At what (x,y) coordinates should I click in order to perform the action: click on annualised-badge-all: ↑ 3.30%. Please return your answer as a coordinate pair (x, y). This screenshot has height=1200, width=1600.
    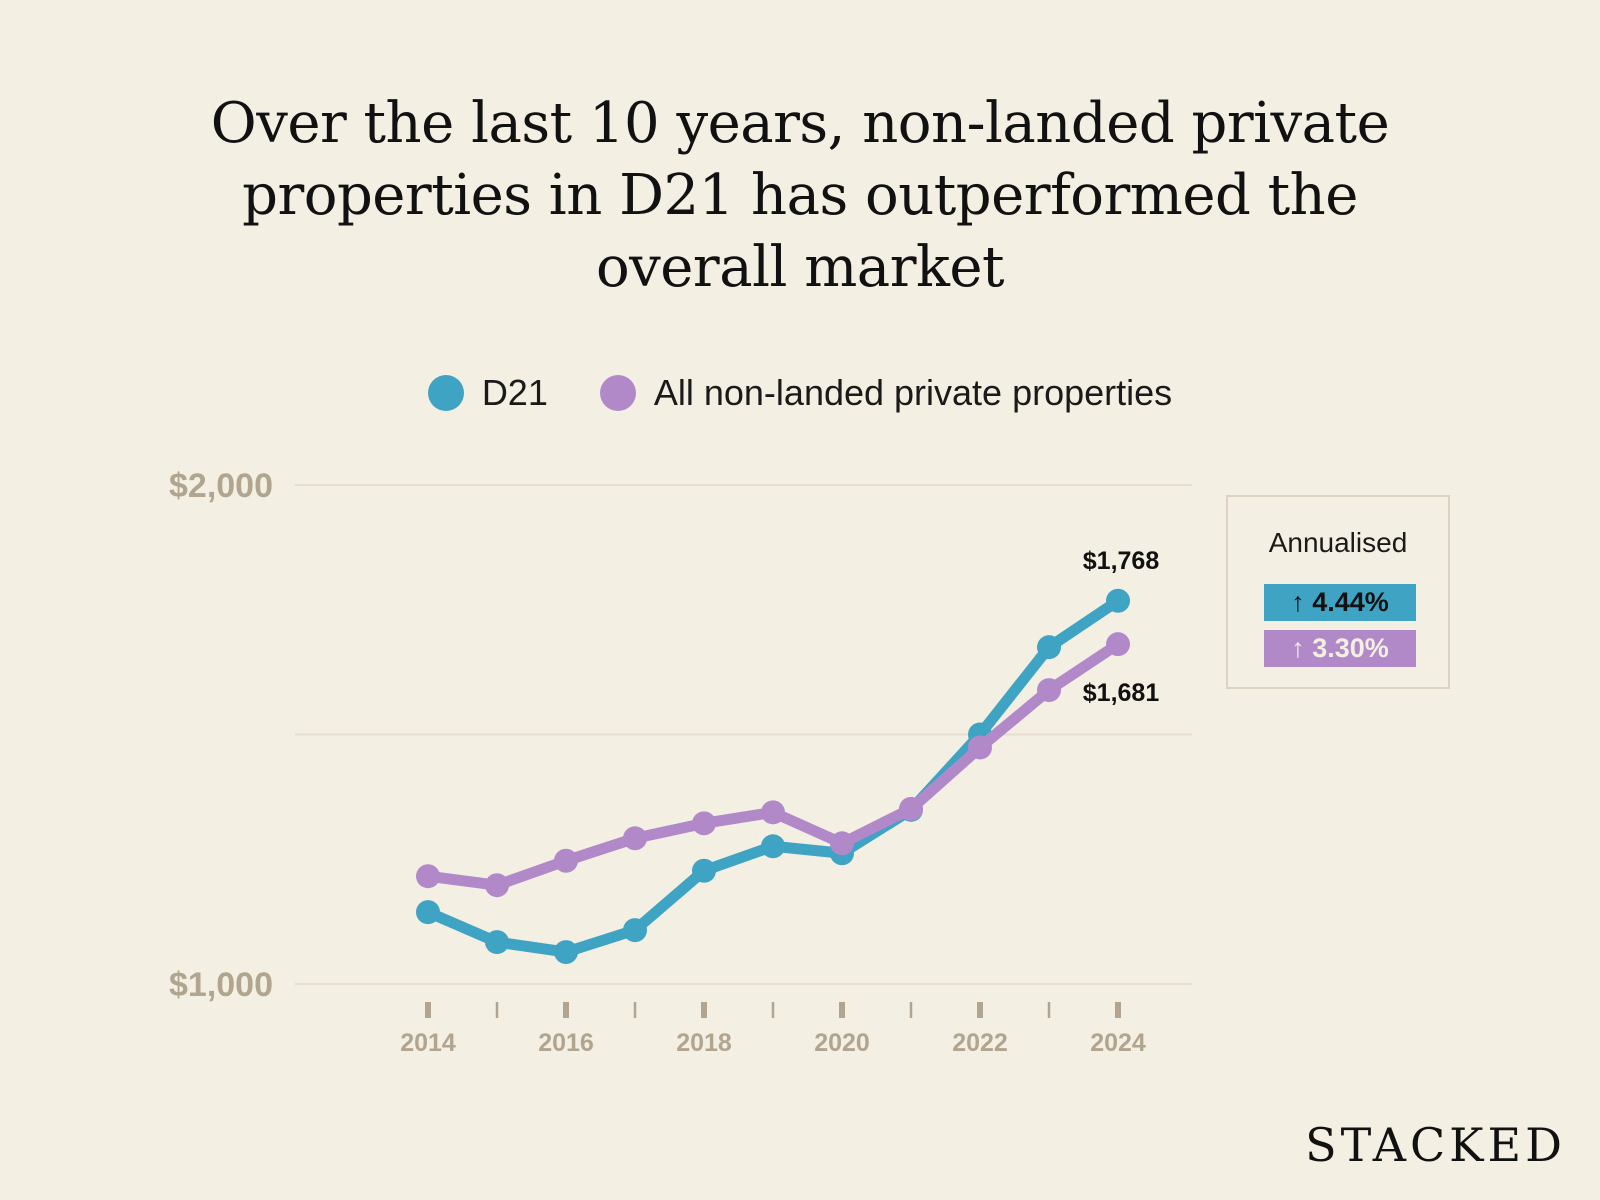
    Looking at the image, I should click on (1340, 648).